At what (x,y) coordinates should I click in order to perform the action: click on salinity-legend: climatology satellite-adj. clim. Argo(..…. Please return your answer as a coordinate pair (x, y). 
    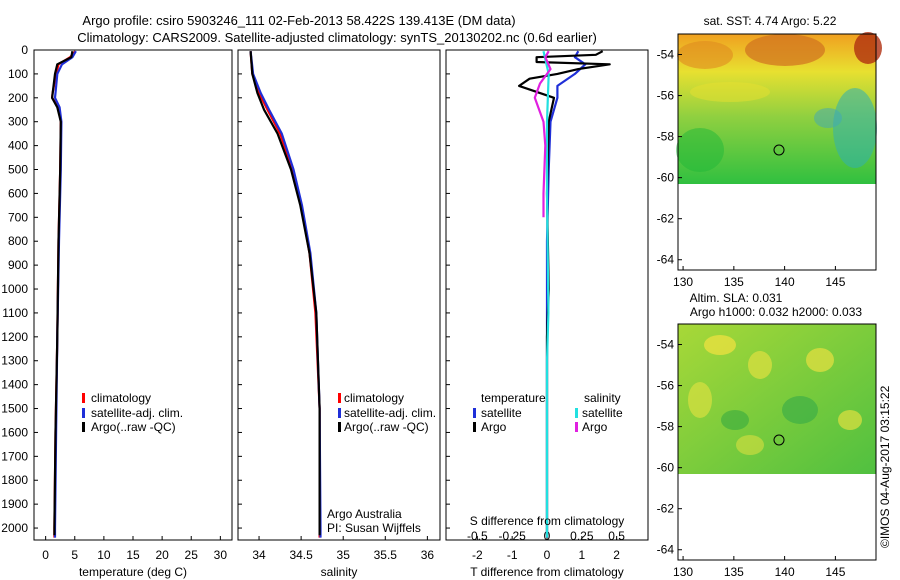
    Looking at the image, I should click on (387, 412).